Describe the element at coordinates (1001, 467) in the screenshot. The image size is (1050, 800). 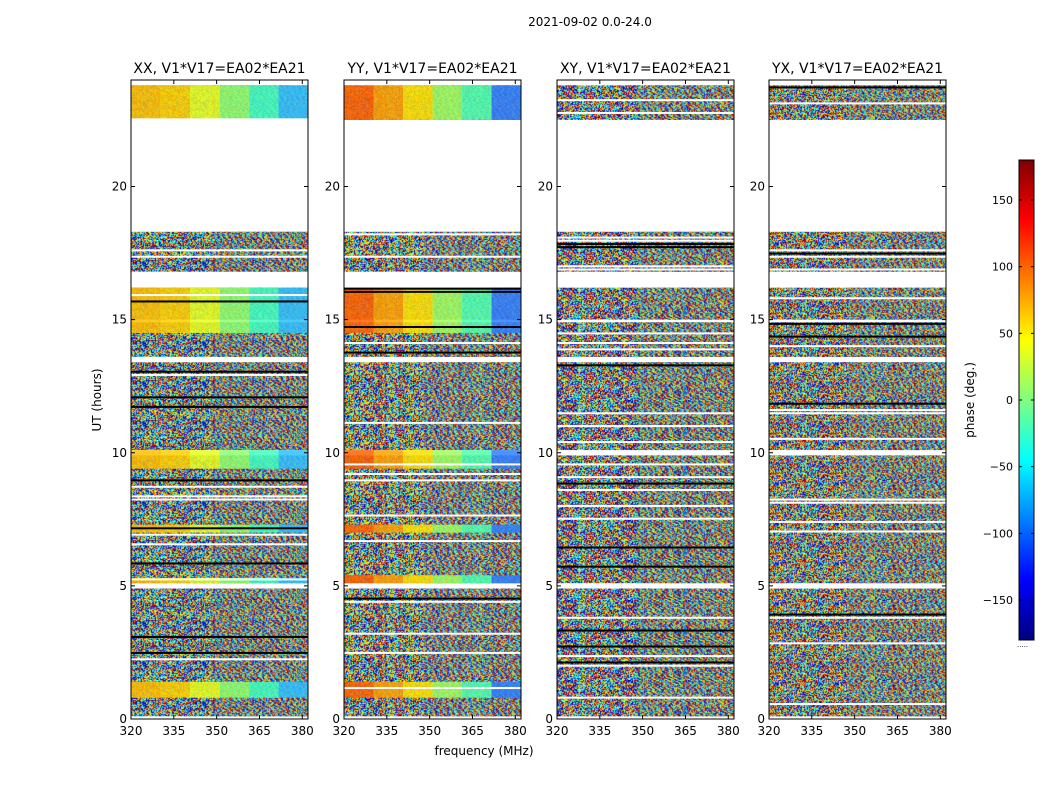
I see `colorbar-tick-label: −50` at that location.